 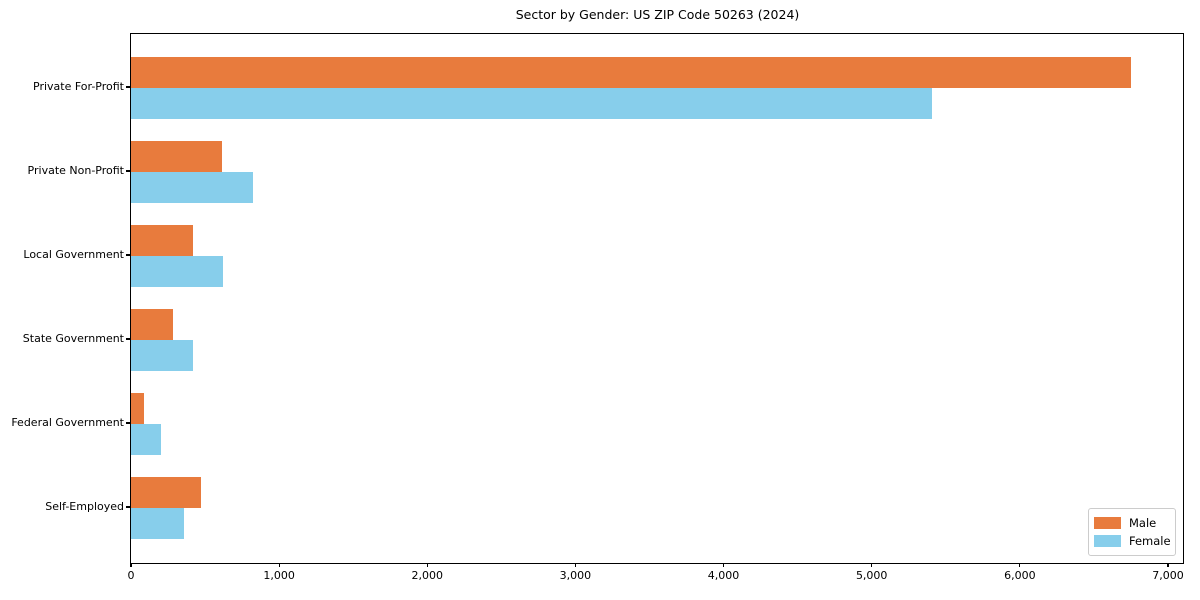 I want to click on legend-swatch-female, so click(x=1107, y=541).